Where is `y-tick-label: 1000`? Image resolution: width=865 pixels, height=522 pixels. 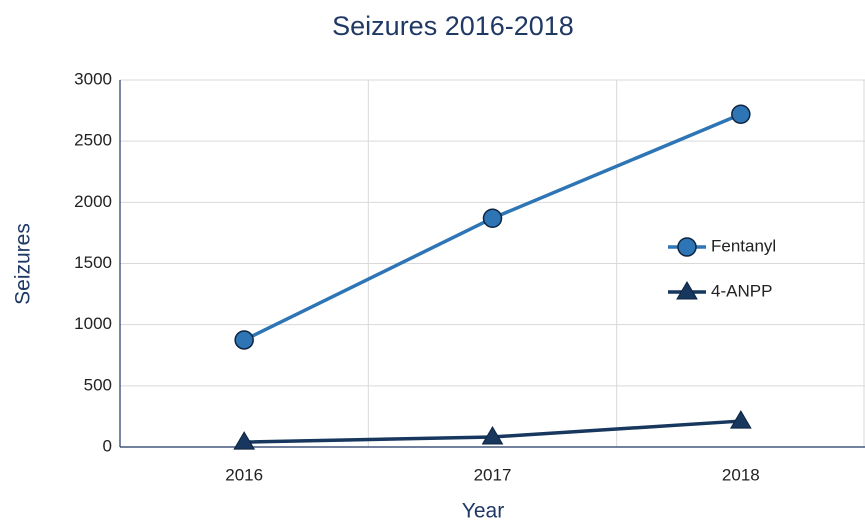 y-tick-label: 1000 is located at coordinates (93, 323).